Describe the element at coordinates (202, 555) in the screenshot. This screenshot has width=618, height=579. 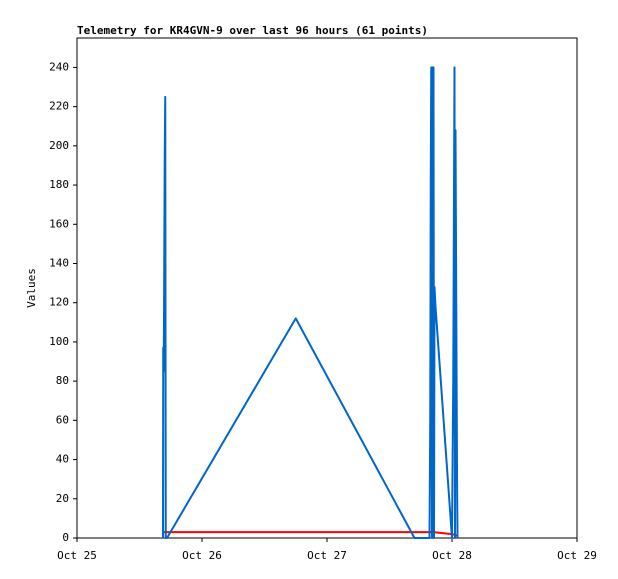
I see `x-tick-label: Oct 26` at that location.